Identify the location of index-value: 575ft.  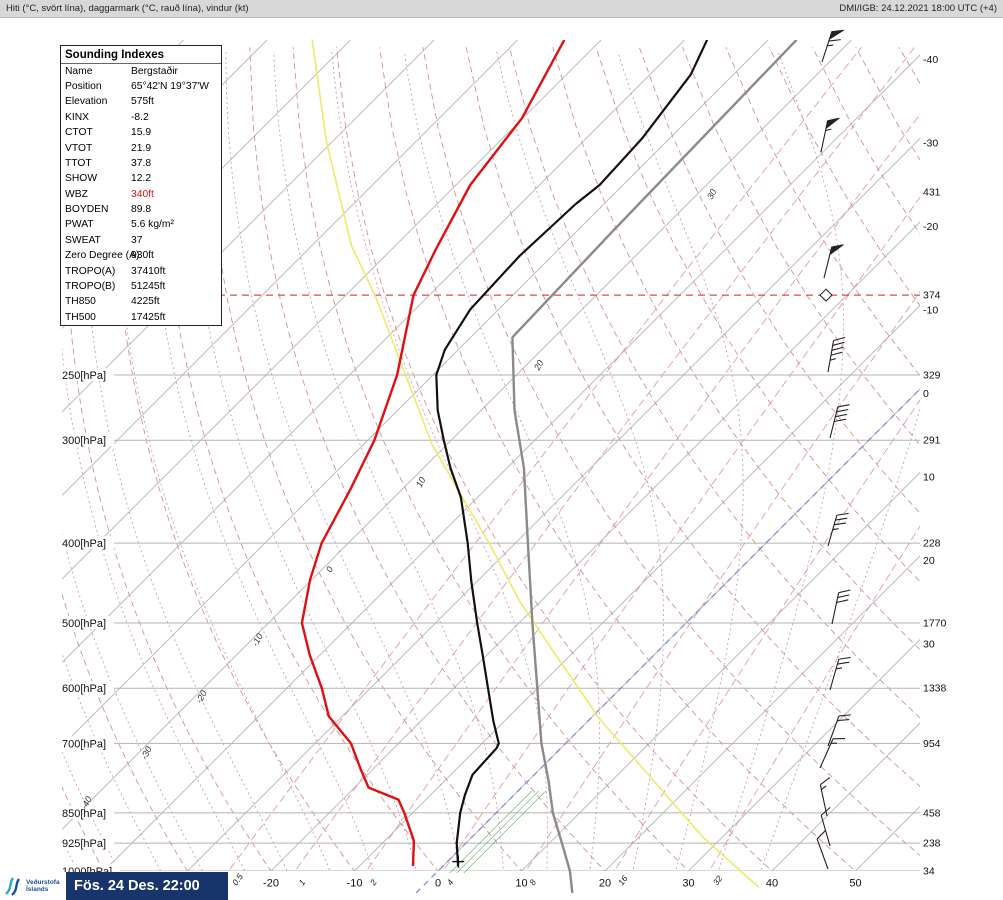
(142, 102).